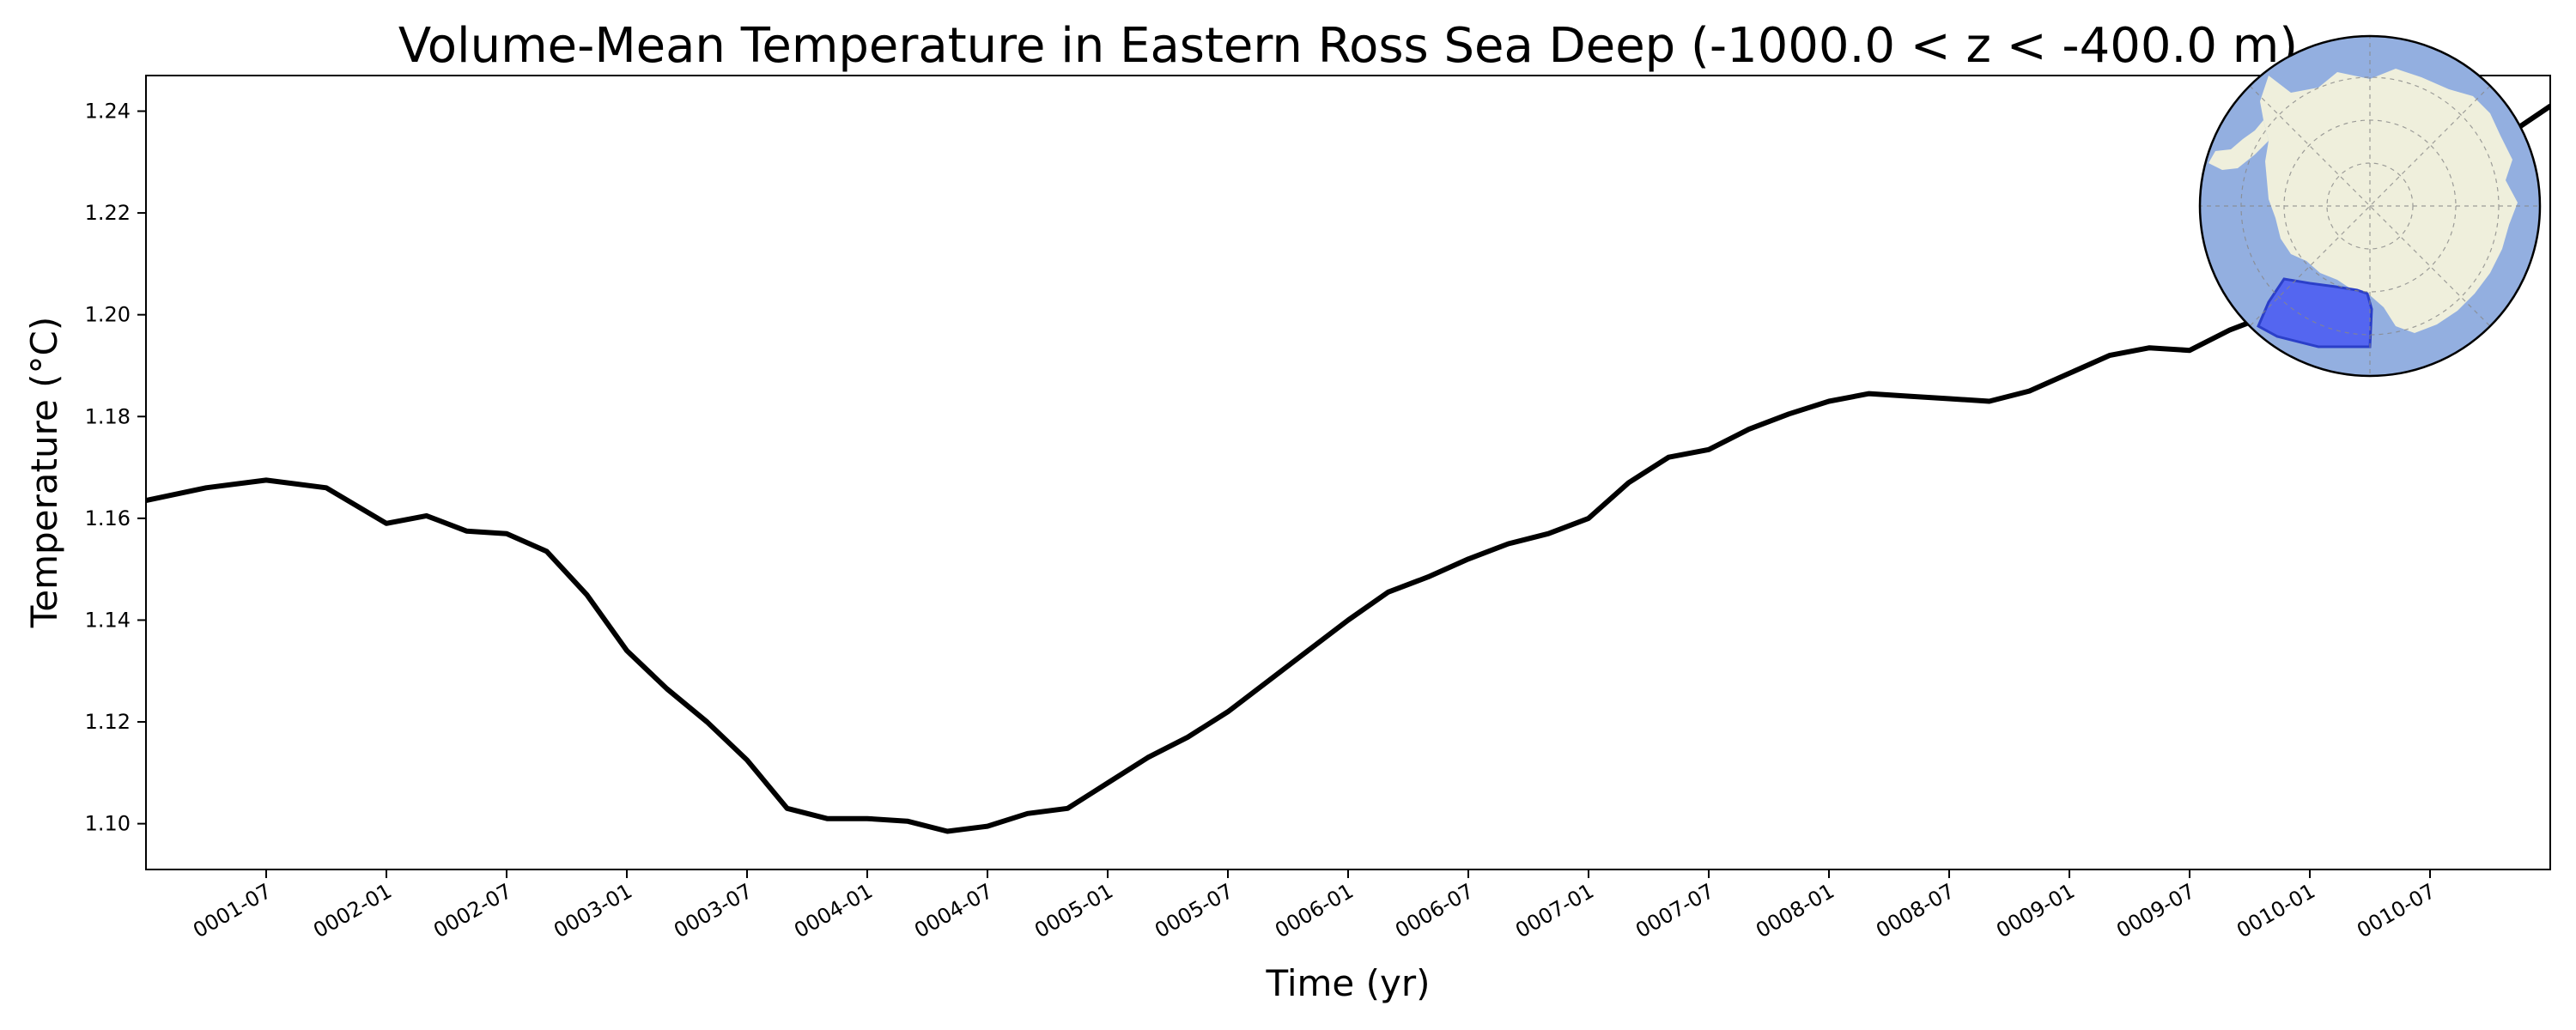  Describe the element at coordinates (1347, 983) in the screenshot. I see `x-axis-label: Time (yr)` at that location.